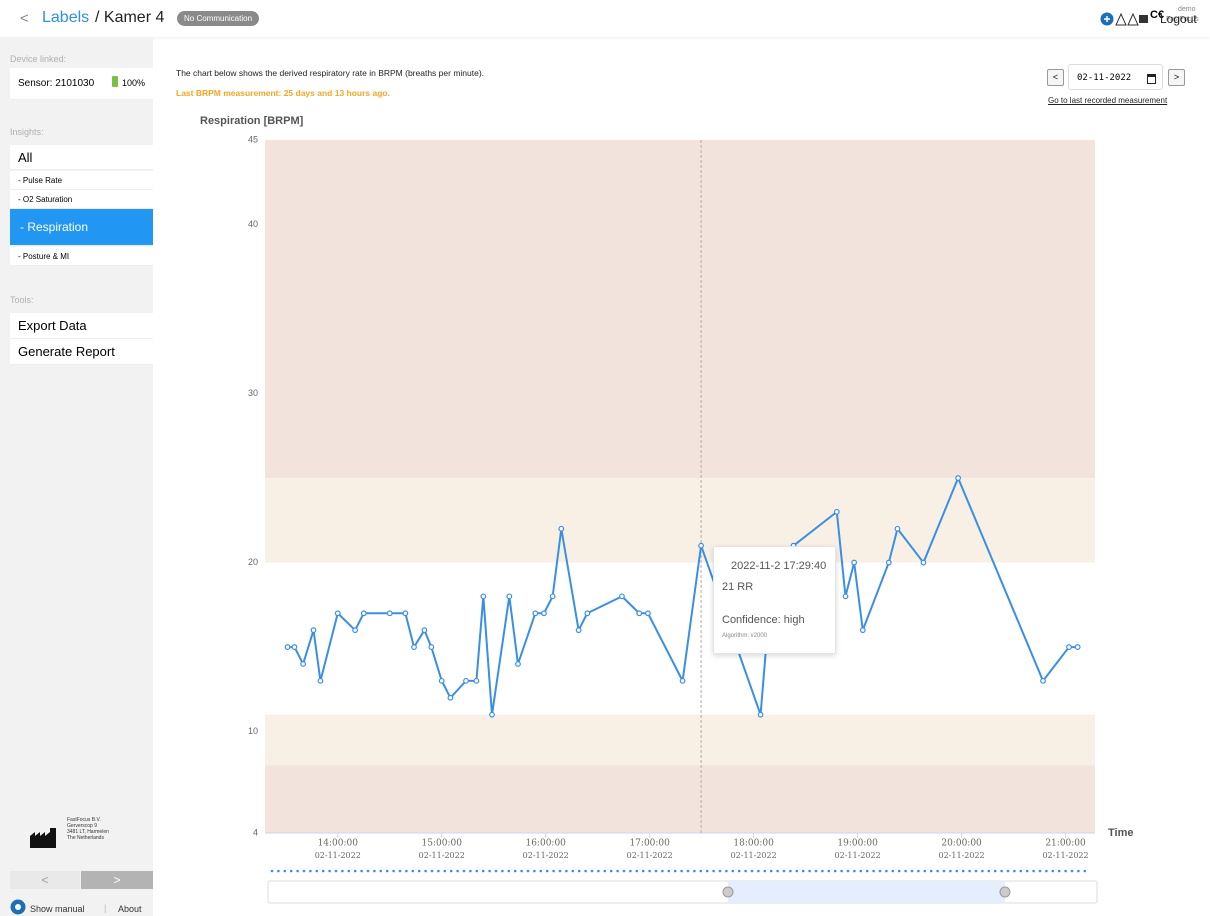  What do you see at coordinates (1055, 77) in the screenshot?
I see `date-prev: <` at bounding box center [1055, 77].